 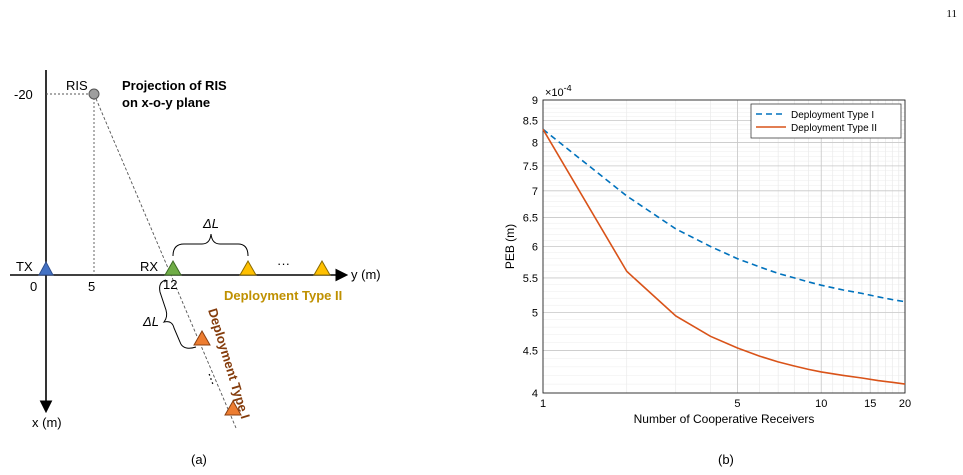 I want to click on legend-box, so click(x=826, y=121).